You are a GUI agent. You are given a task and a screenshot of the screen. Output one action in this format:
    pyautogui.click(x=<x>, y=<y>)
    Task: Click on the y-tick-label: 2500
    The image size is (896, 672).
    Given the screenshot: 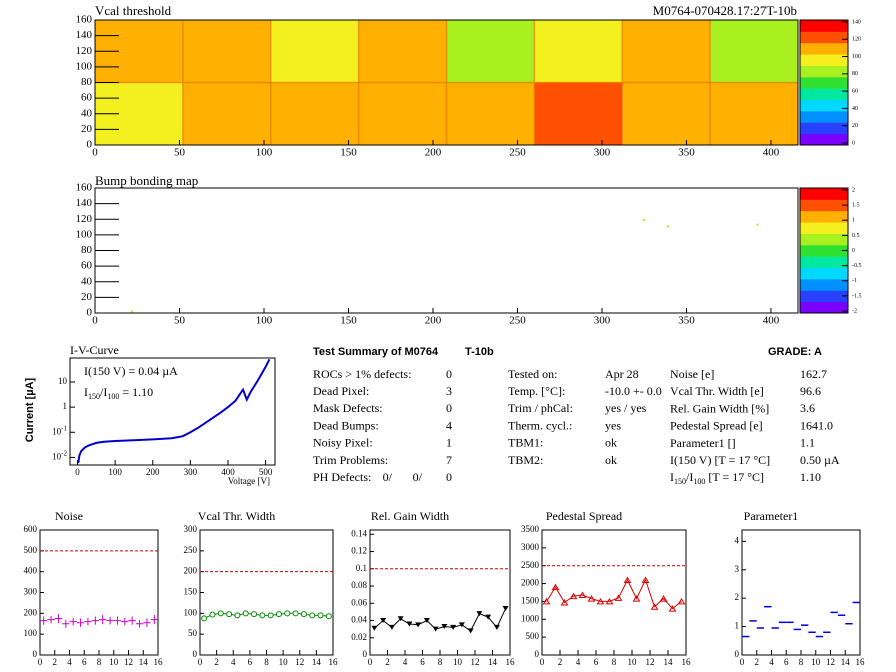 What is the action you would take?
    pyautogui.click(x=530, y=565)
    